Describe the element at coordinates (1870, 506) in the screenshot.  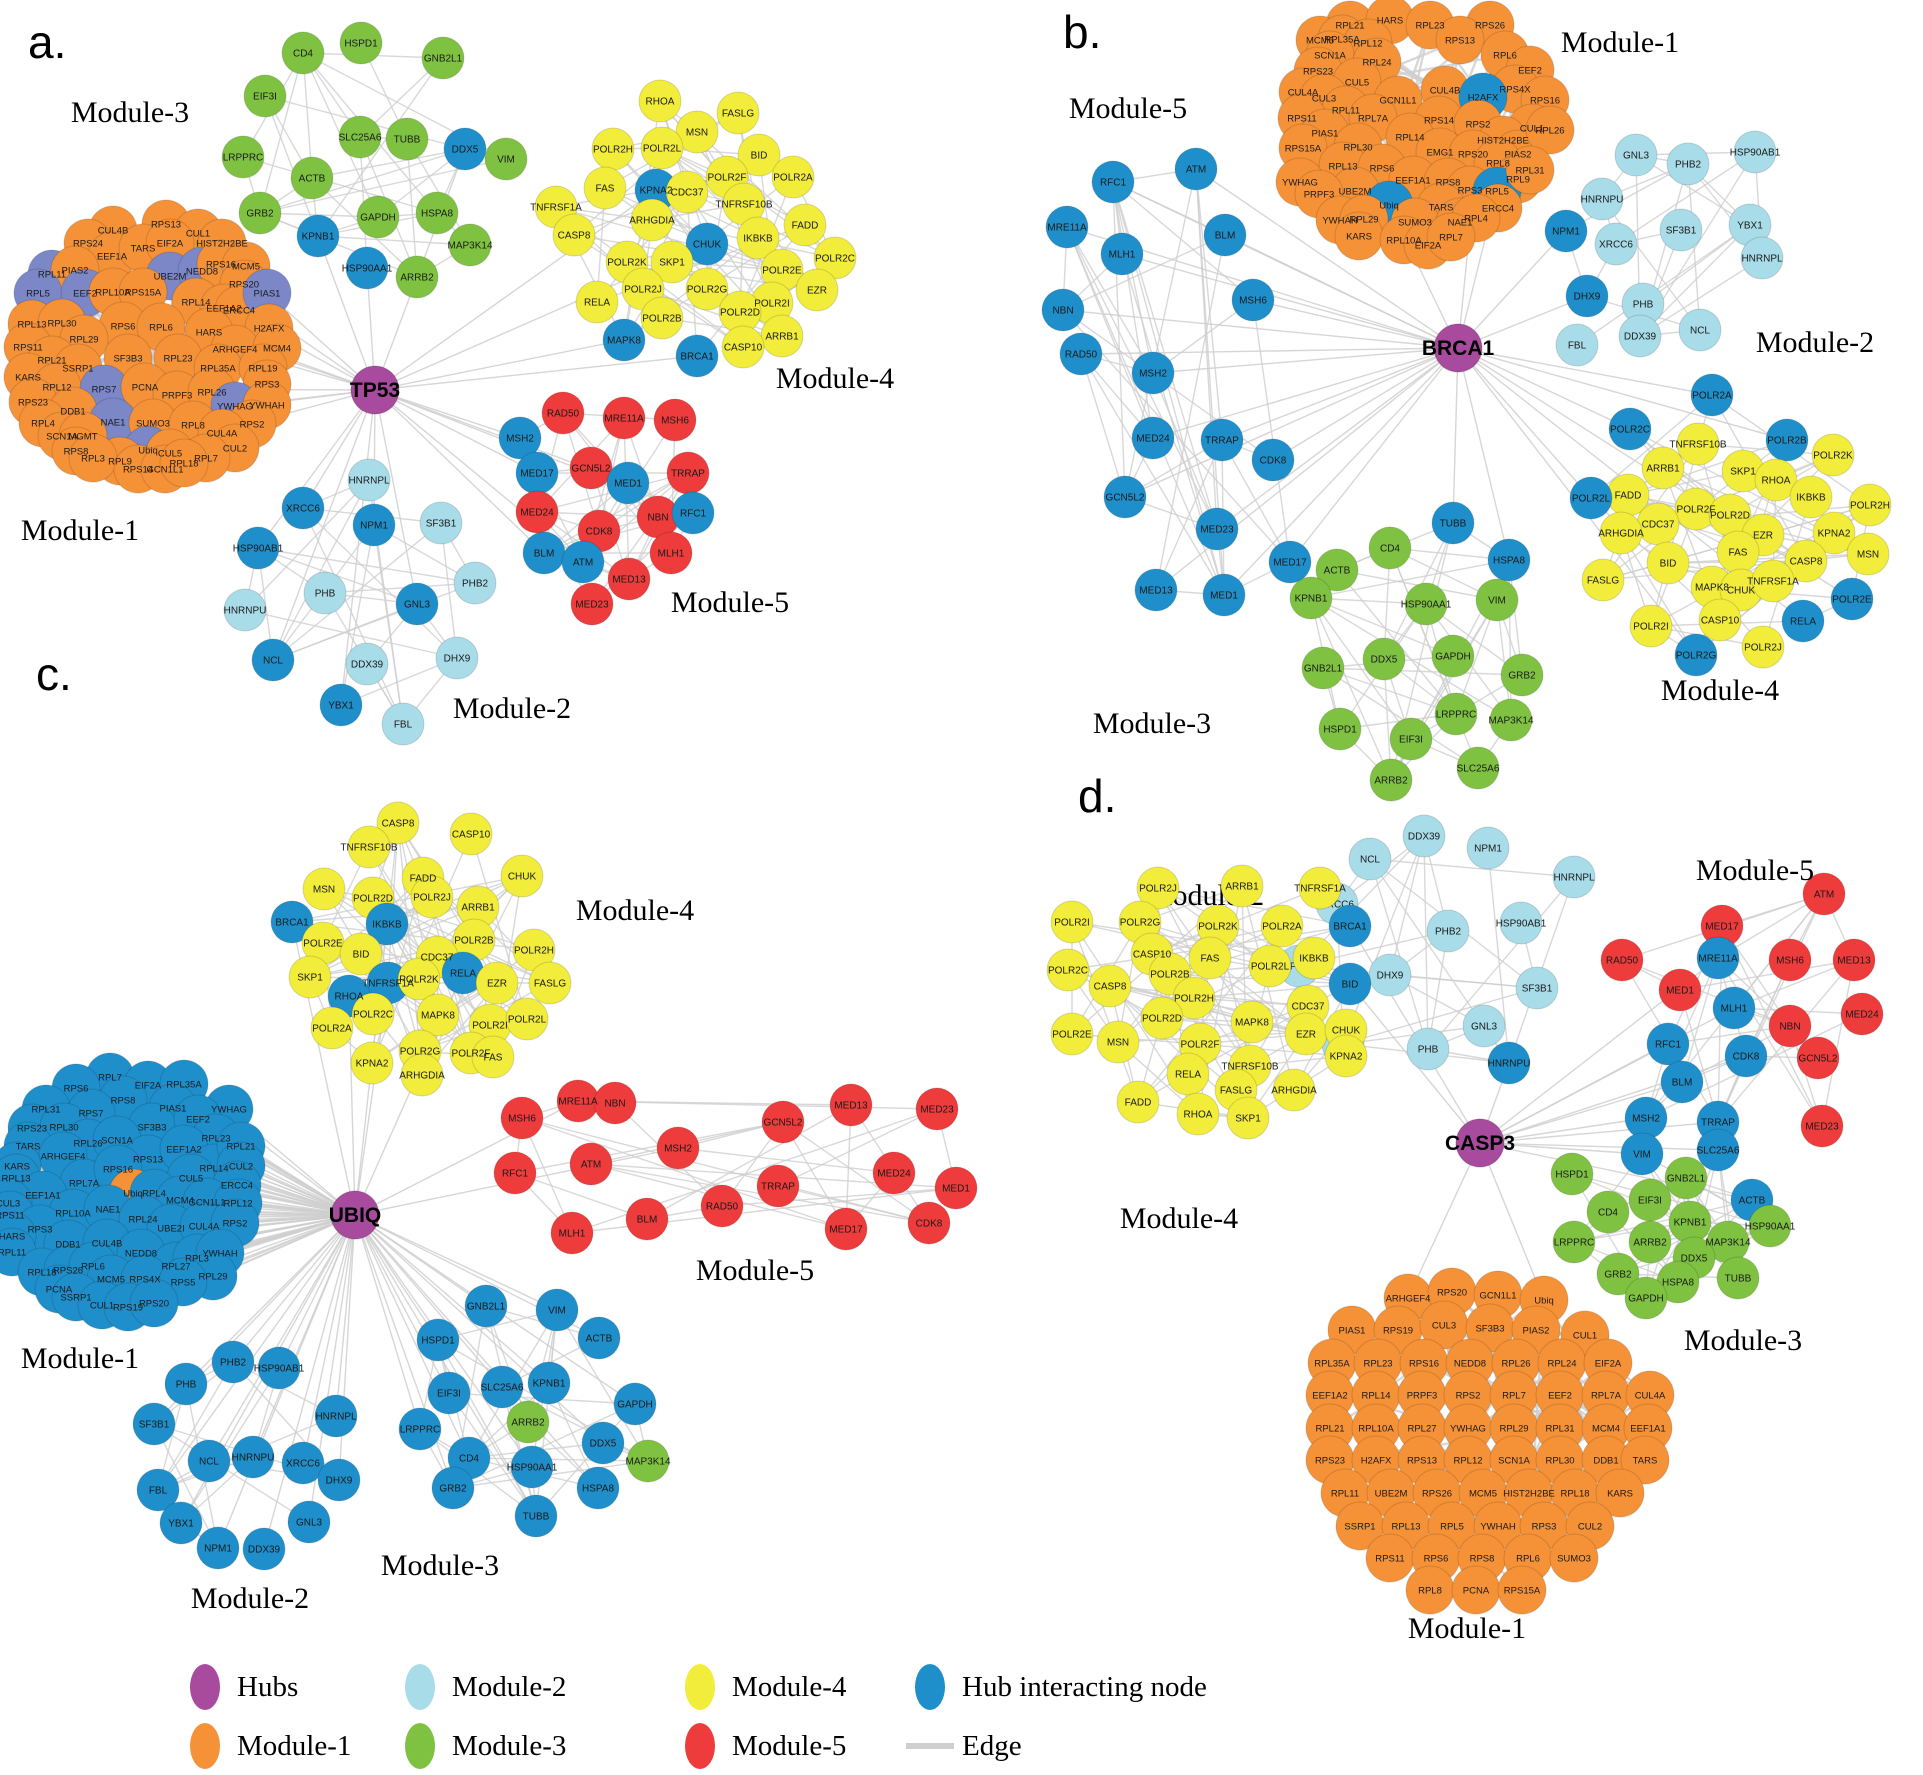
I see `node-label: POLR2H` at that location.